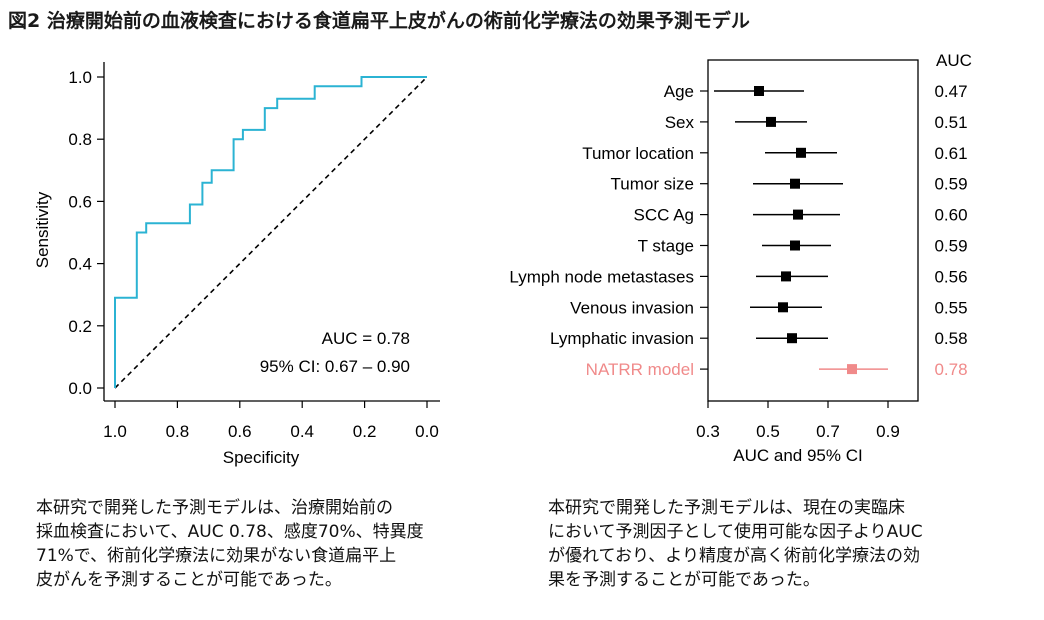 The image size is (1044, 620). What do you see at coordinates (335, 366) in the screenshot?
I see `ci-annotation: 95% CI: 0.67 – 0.90` at bounding box center [335, 366].